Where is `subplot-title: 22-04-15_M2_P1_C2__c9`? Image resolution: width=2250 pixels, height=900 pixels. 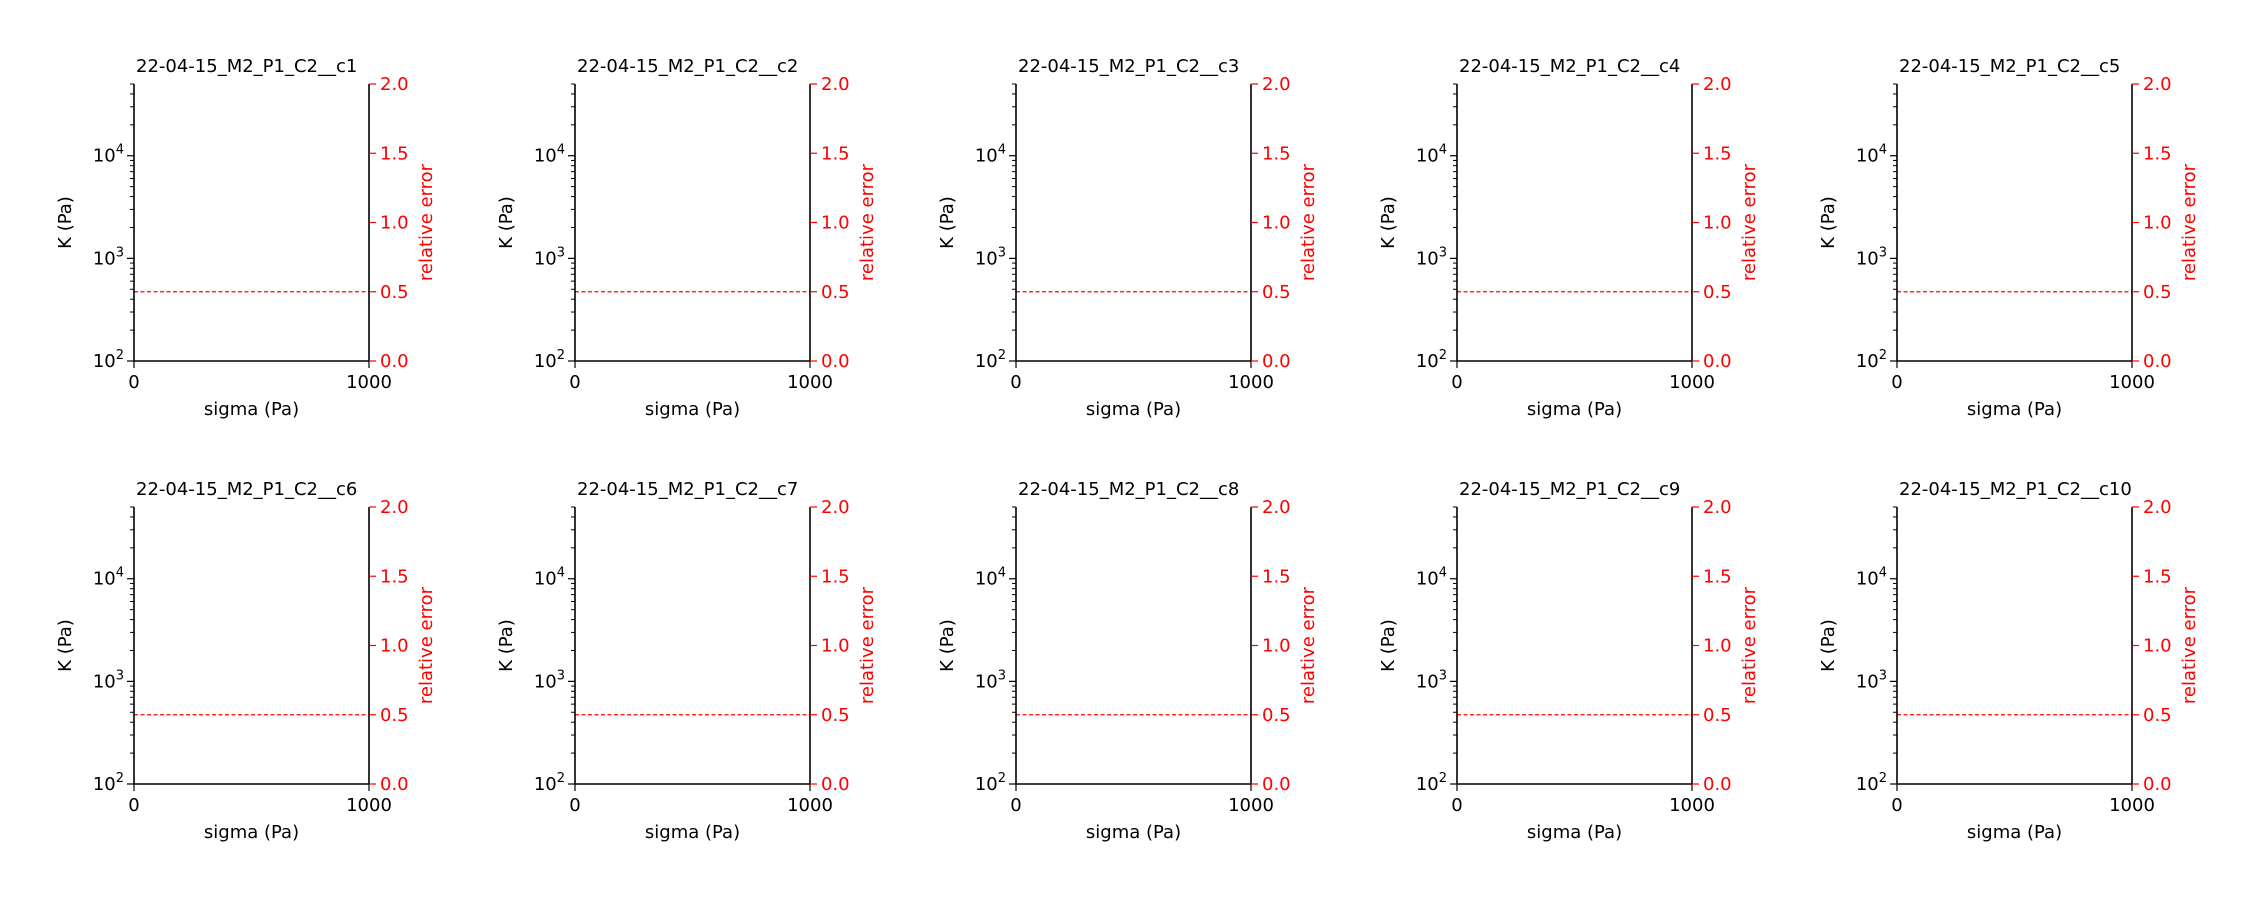
subplot-title: 22-04-15_M2_P1_C2__c9 is located at coordinates (1569, 489).